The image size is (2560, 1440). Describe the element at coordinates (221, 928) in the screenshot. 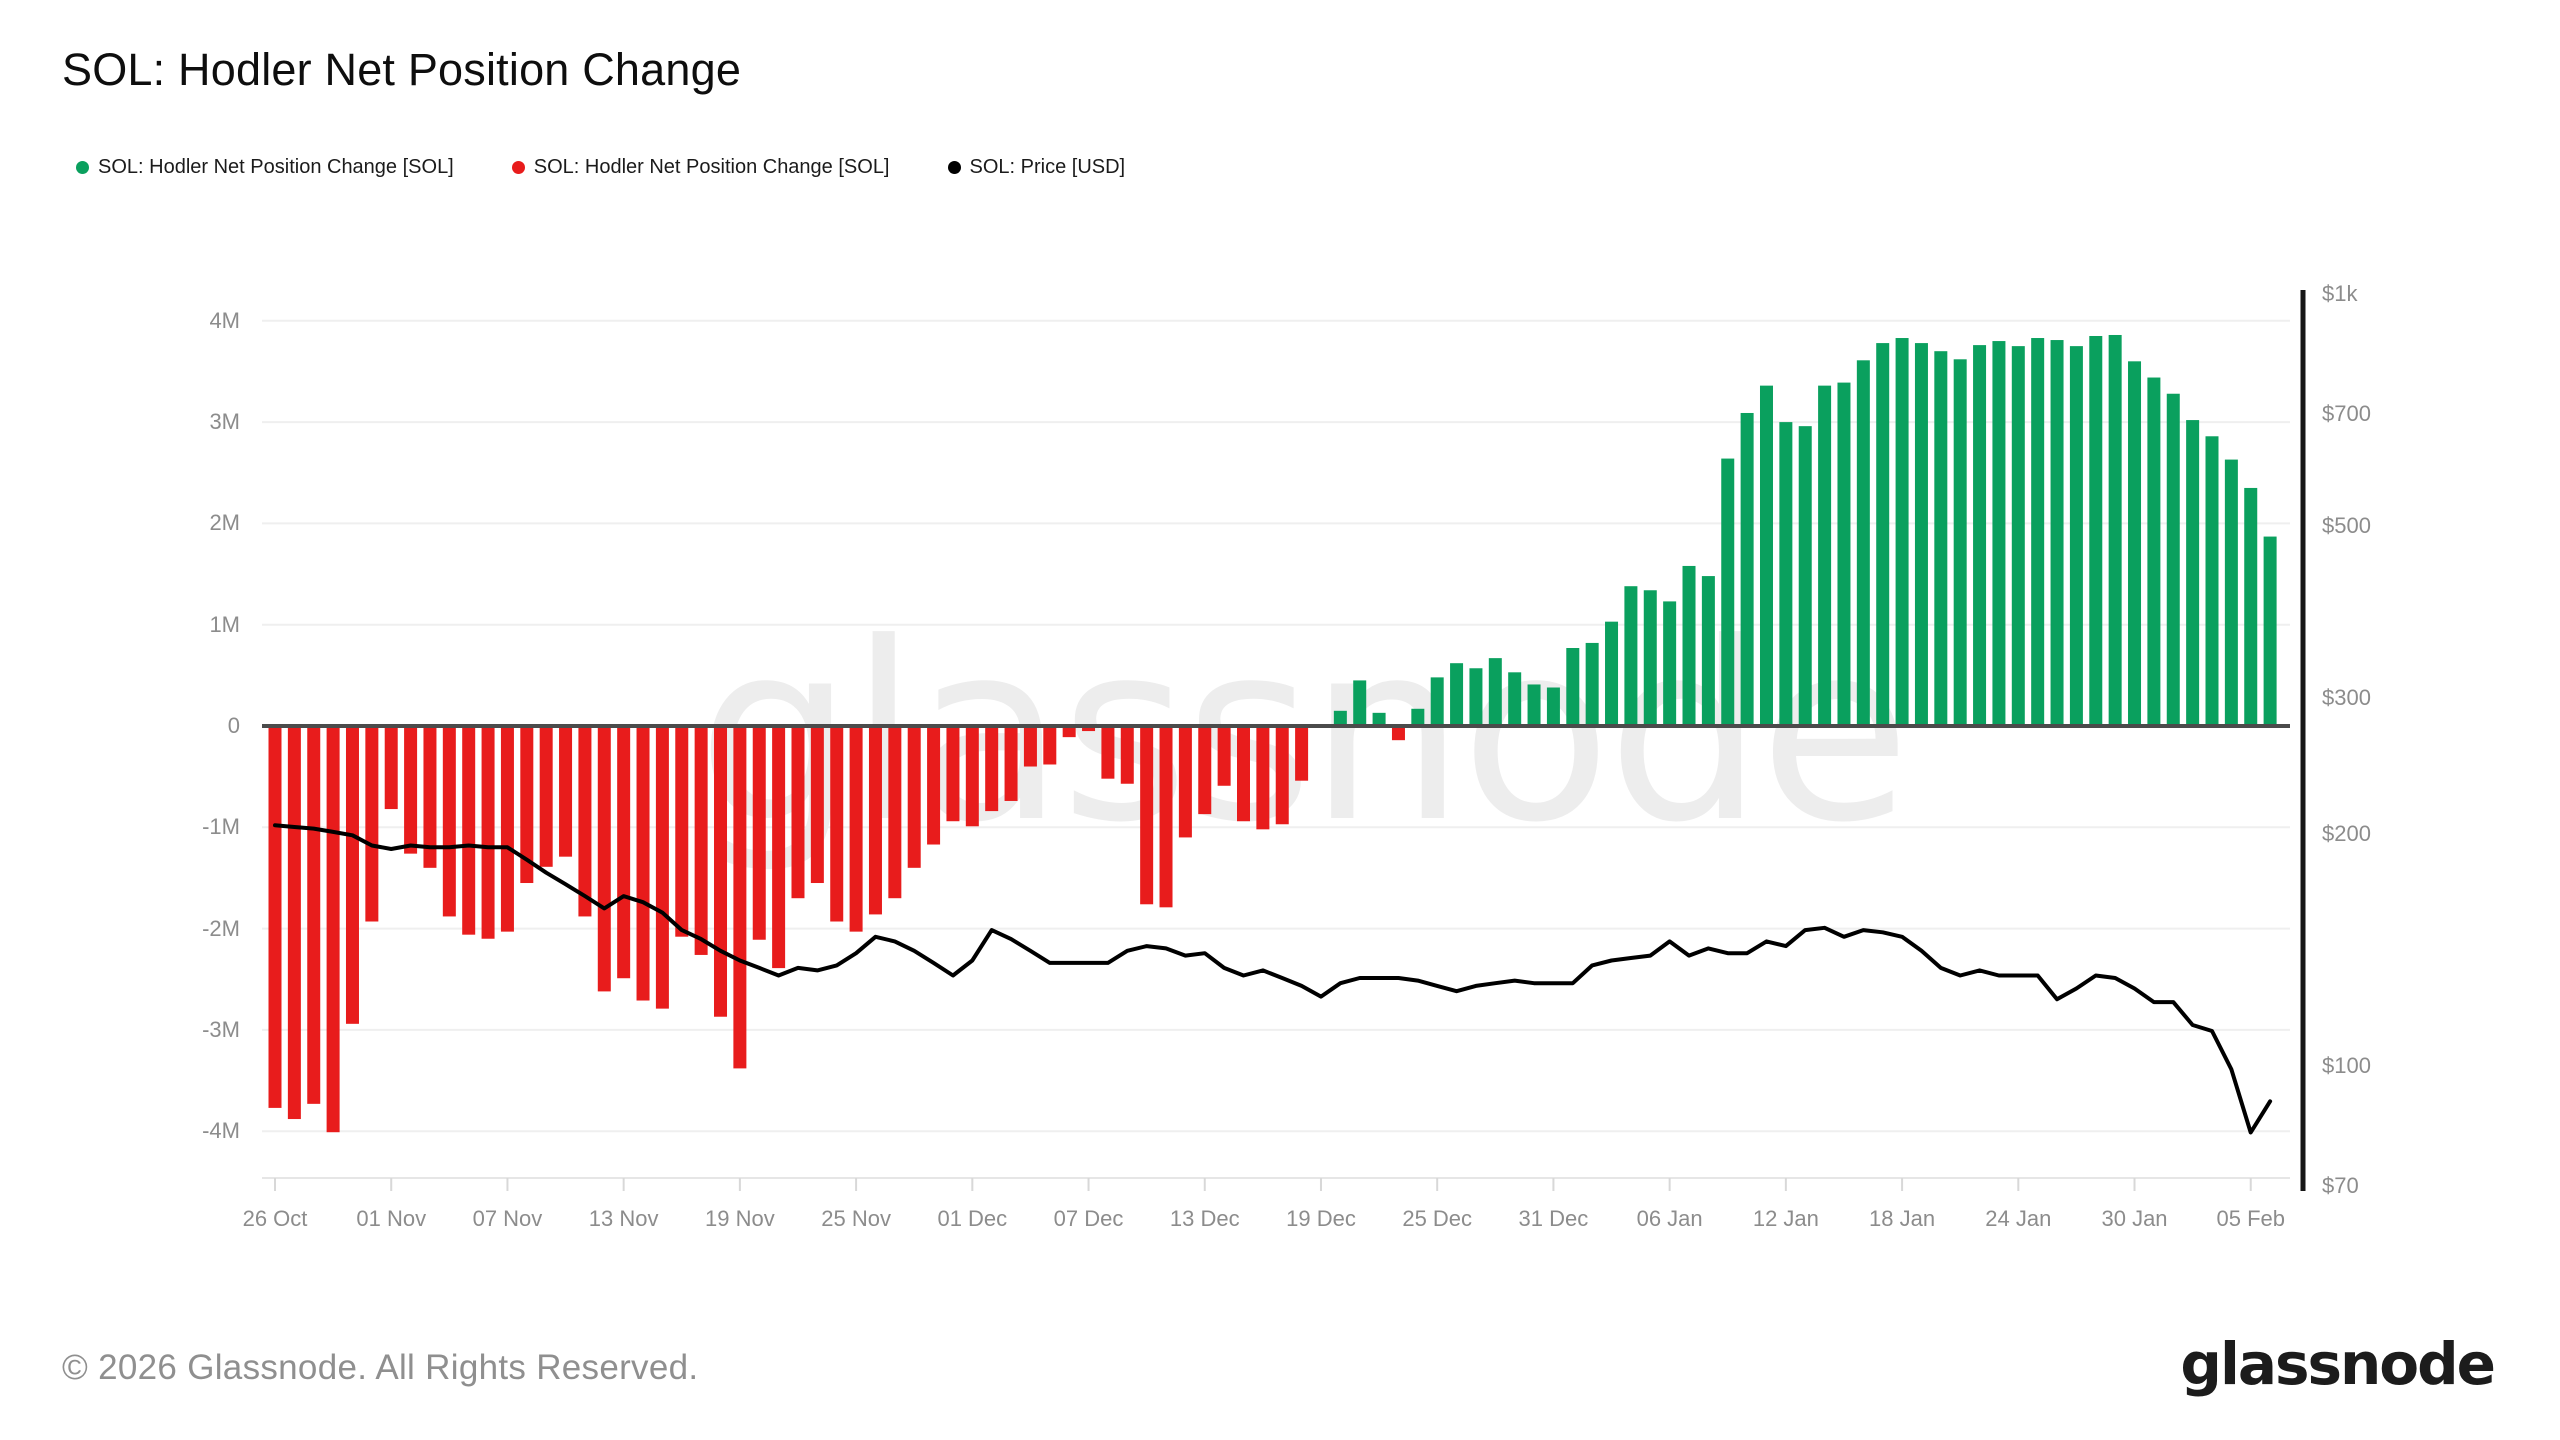

I see `y-axis-label-left: -2M` at that location.